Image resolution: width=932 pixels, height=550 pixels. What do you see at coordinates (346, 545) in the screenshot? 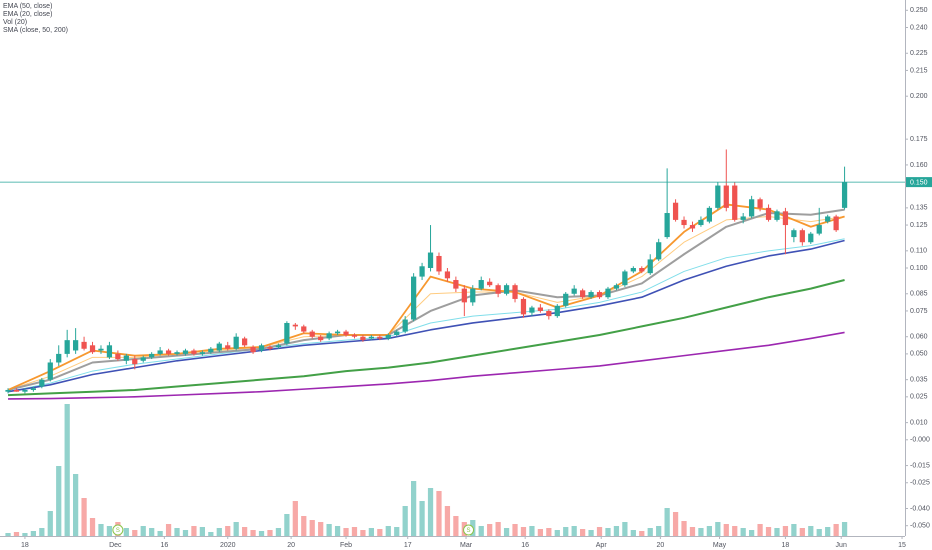
I see `x-tick-label: Feb` at bounding box center [346, 545].